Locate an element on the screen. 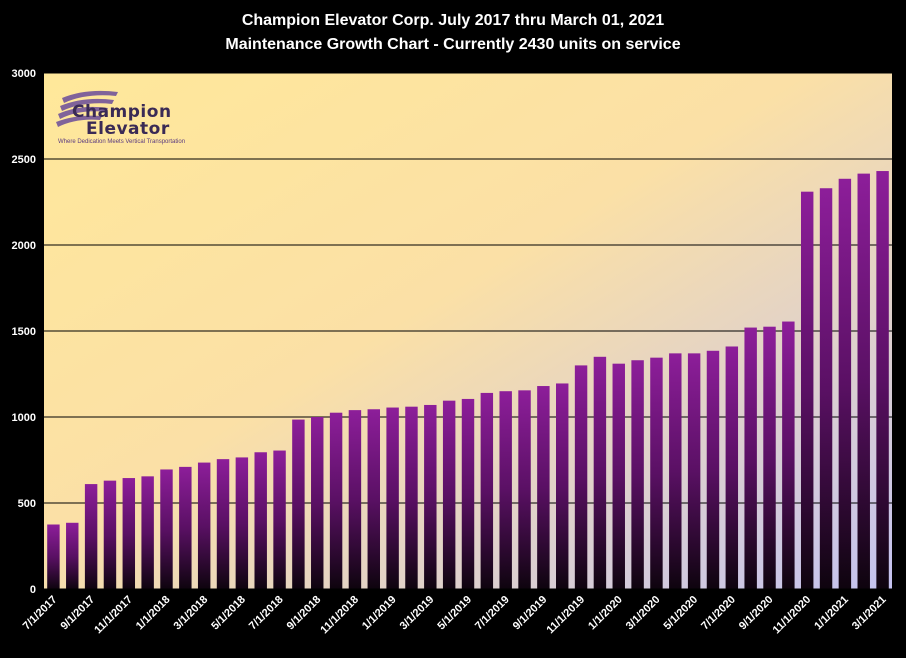 The height and width of the screenshot is (658, 906). x-tick-label: 11/1/2019 is located at coordinates (566, 615).